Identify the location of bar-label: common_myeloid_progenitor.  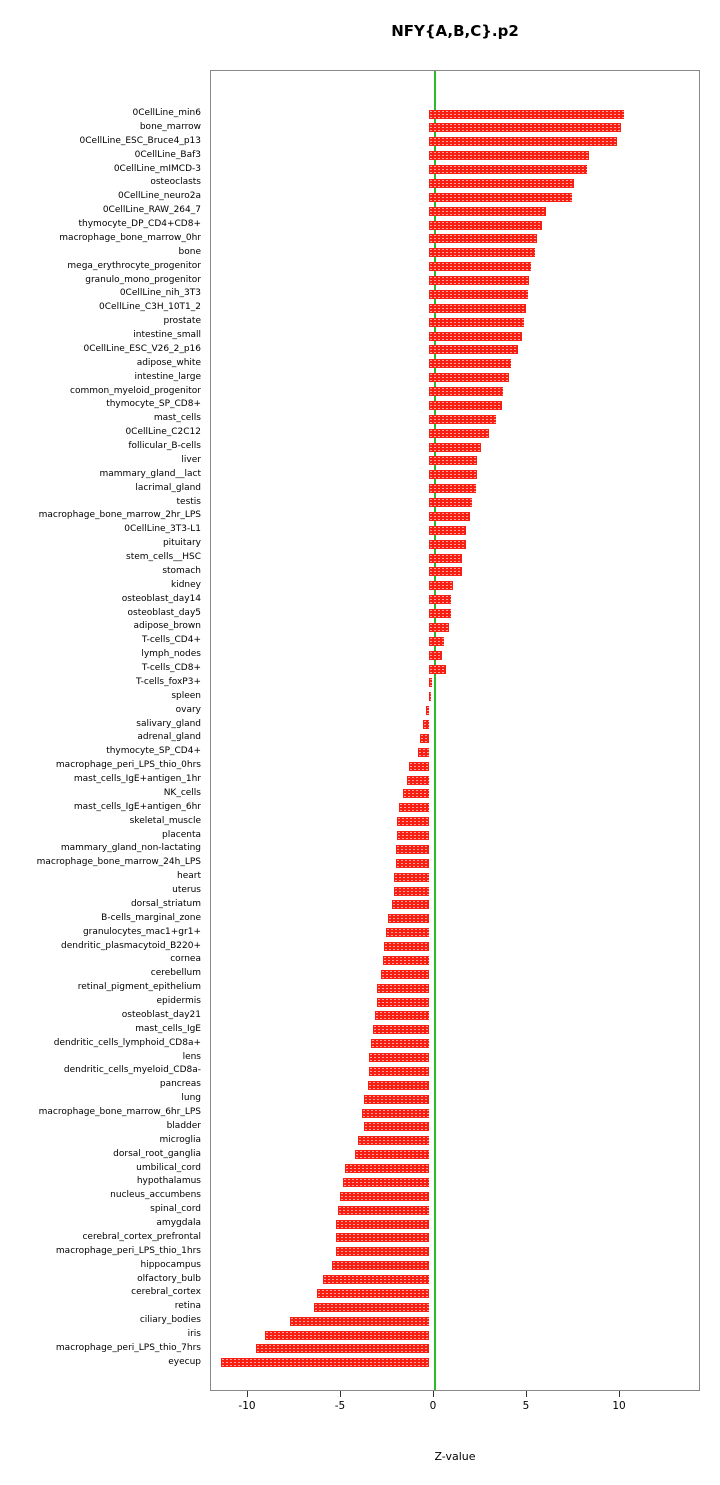
(135, 390).